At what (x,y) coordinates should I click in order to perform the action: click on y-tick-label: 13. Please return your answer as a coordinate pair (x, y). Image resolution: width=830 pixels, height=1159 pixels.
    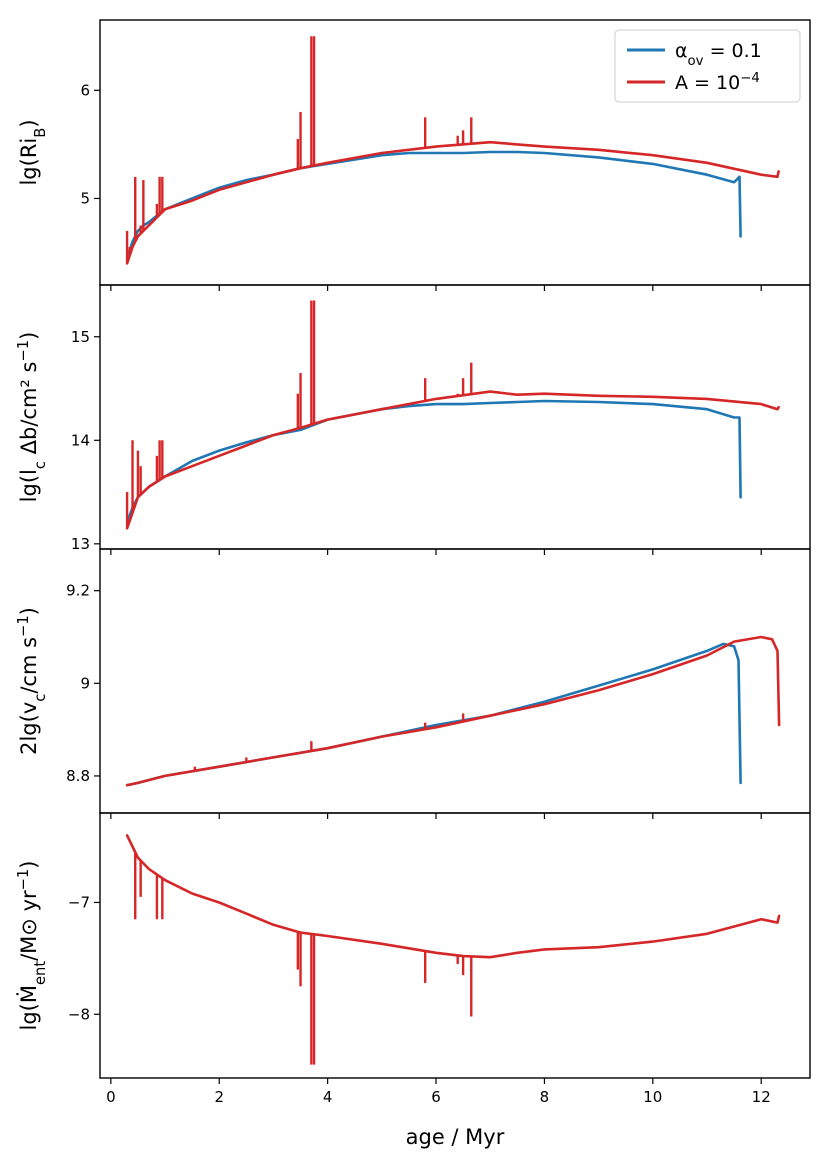
    Looking at the image, I should click on (80, 544).